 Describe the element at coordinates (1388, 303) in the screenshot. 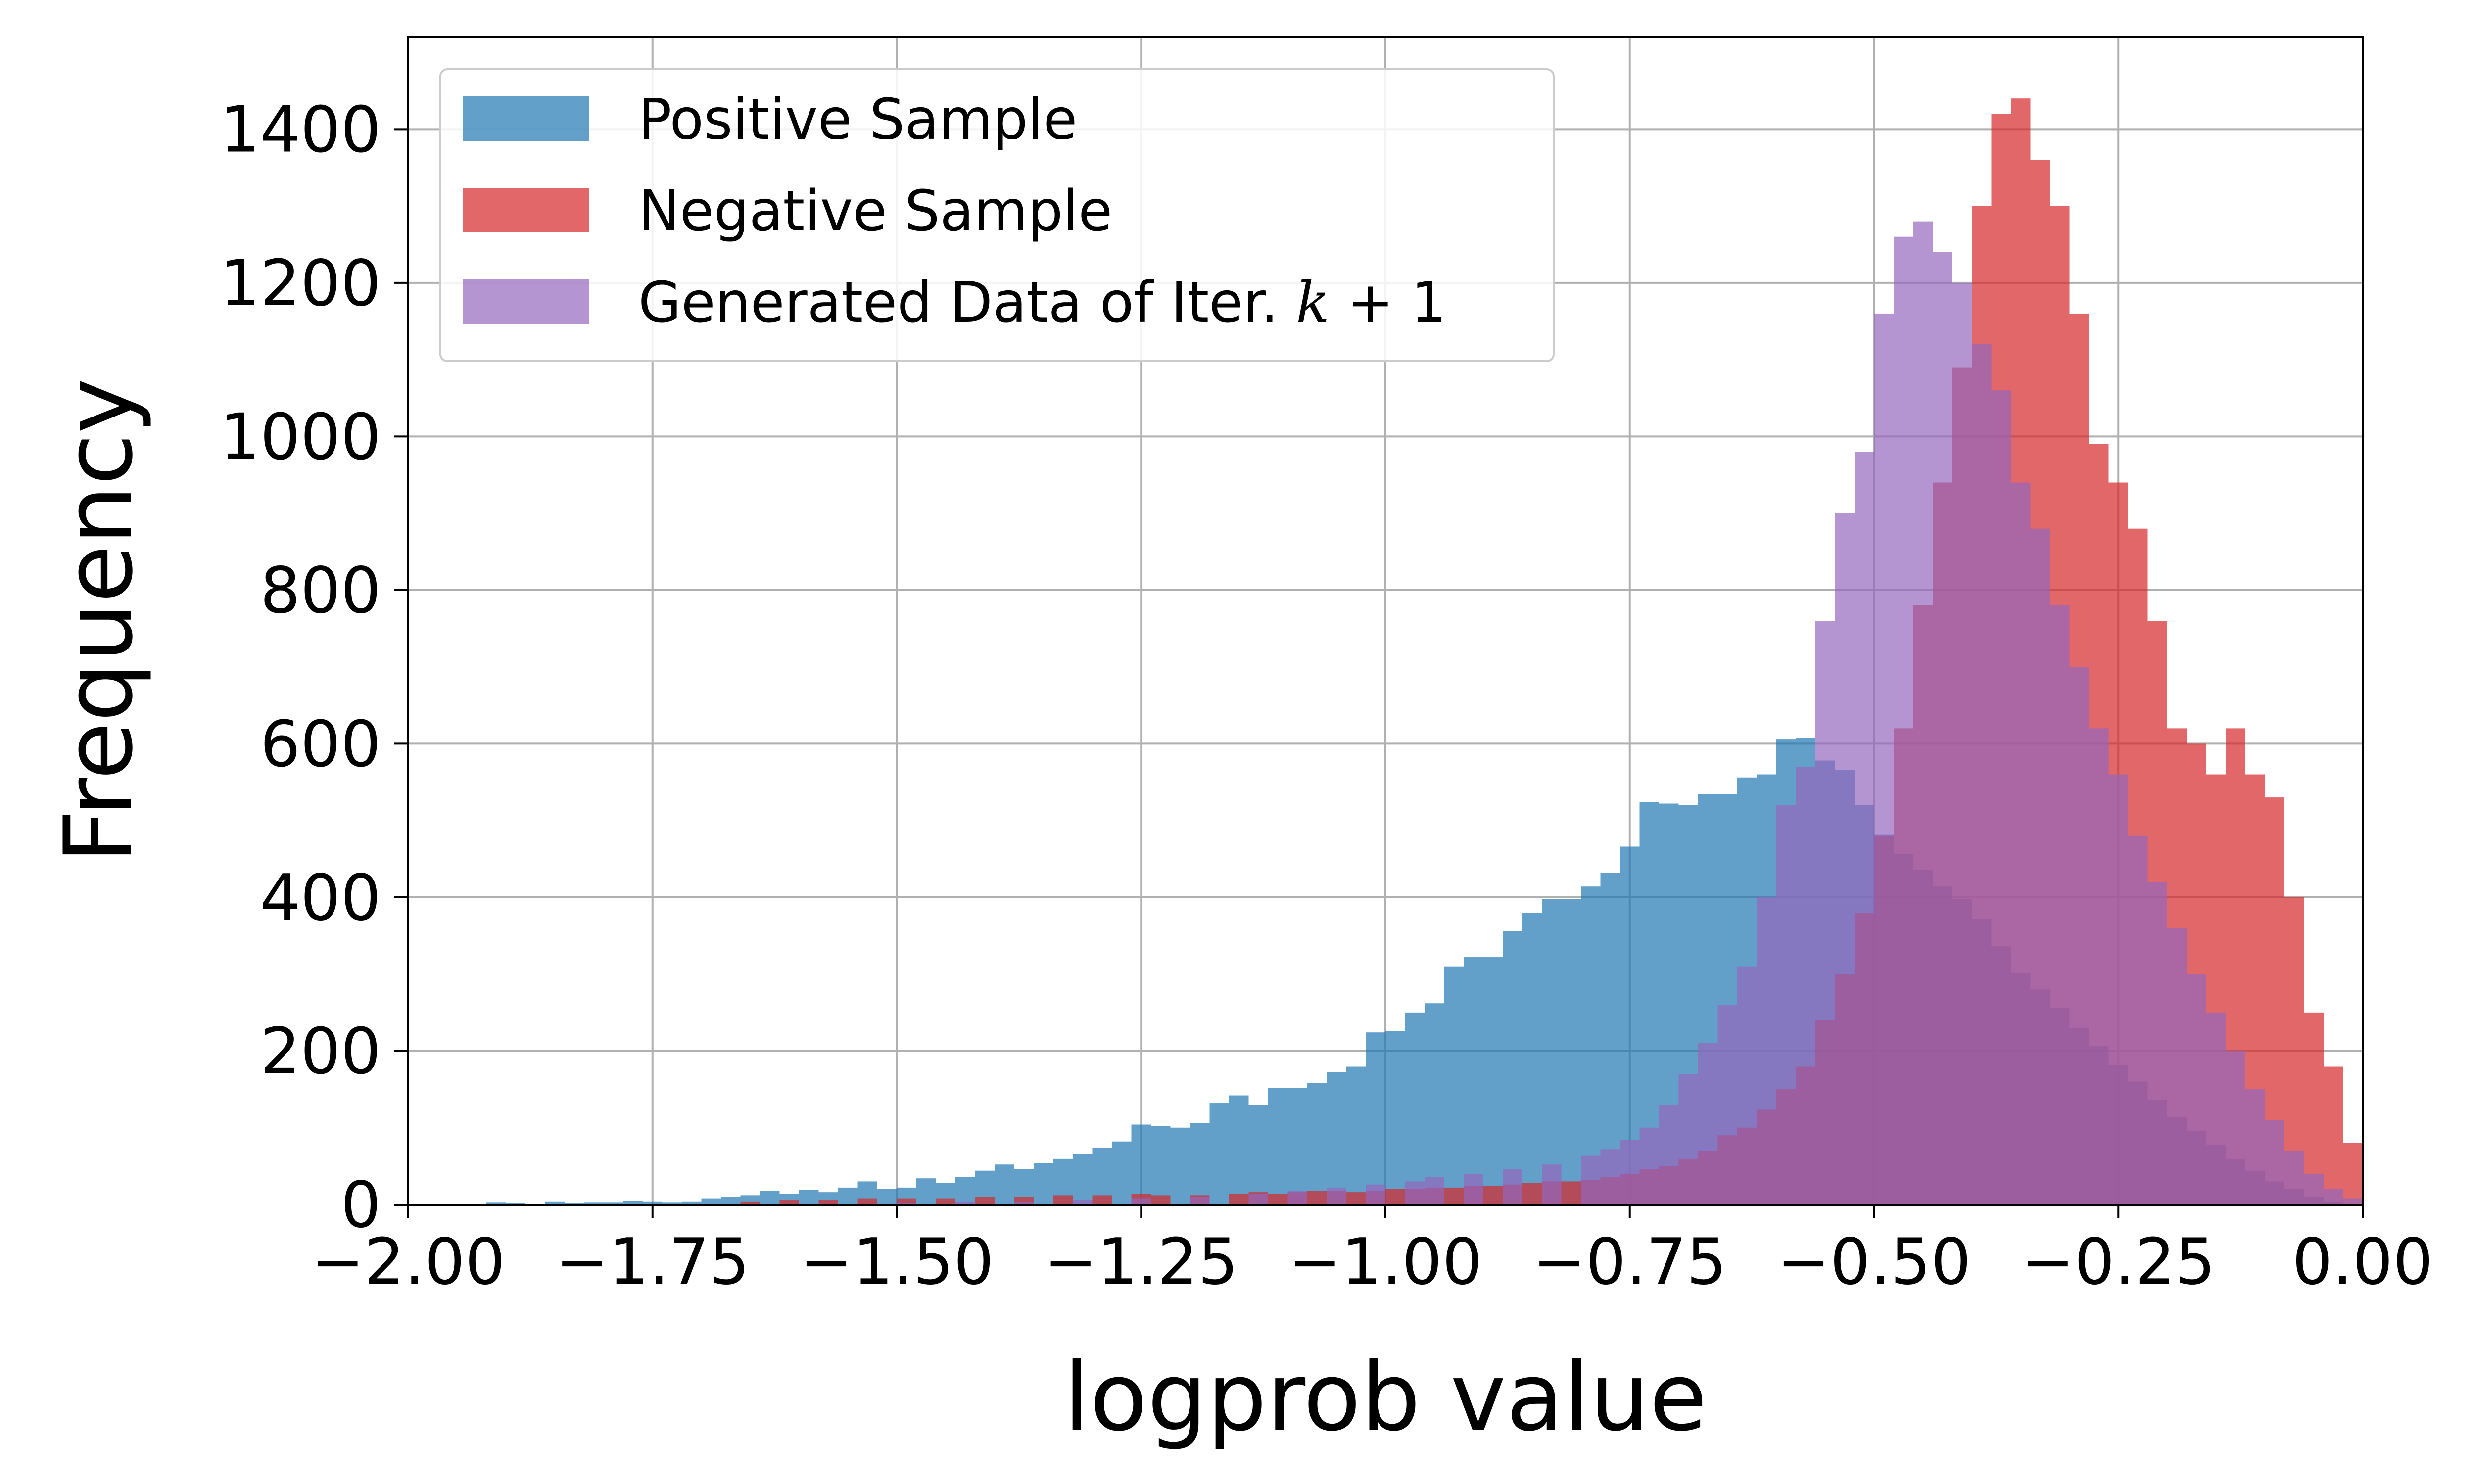

I see `legend-label-generated-rest: + 1` at that location.